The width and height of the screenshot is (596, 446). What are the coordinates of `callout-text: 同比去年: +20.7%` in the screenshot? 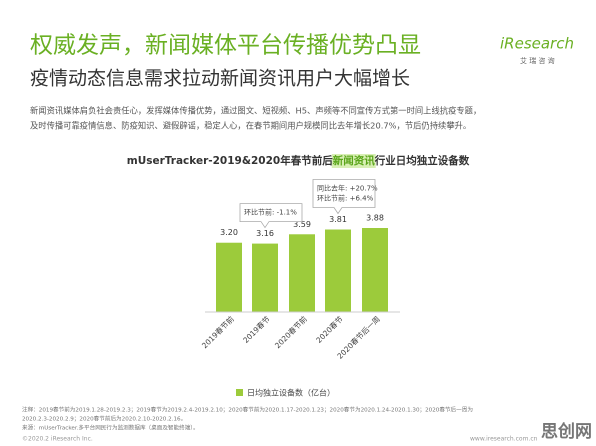 It's located at (347, 188).